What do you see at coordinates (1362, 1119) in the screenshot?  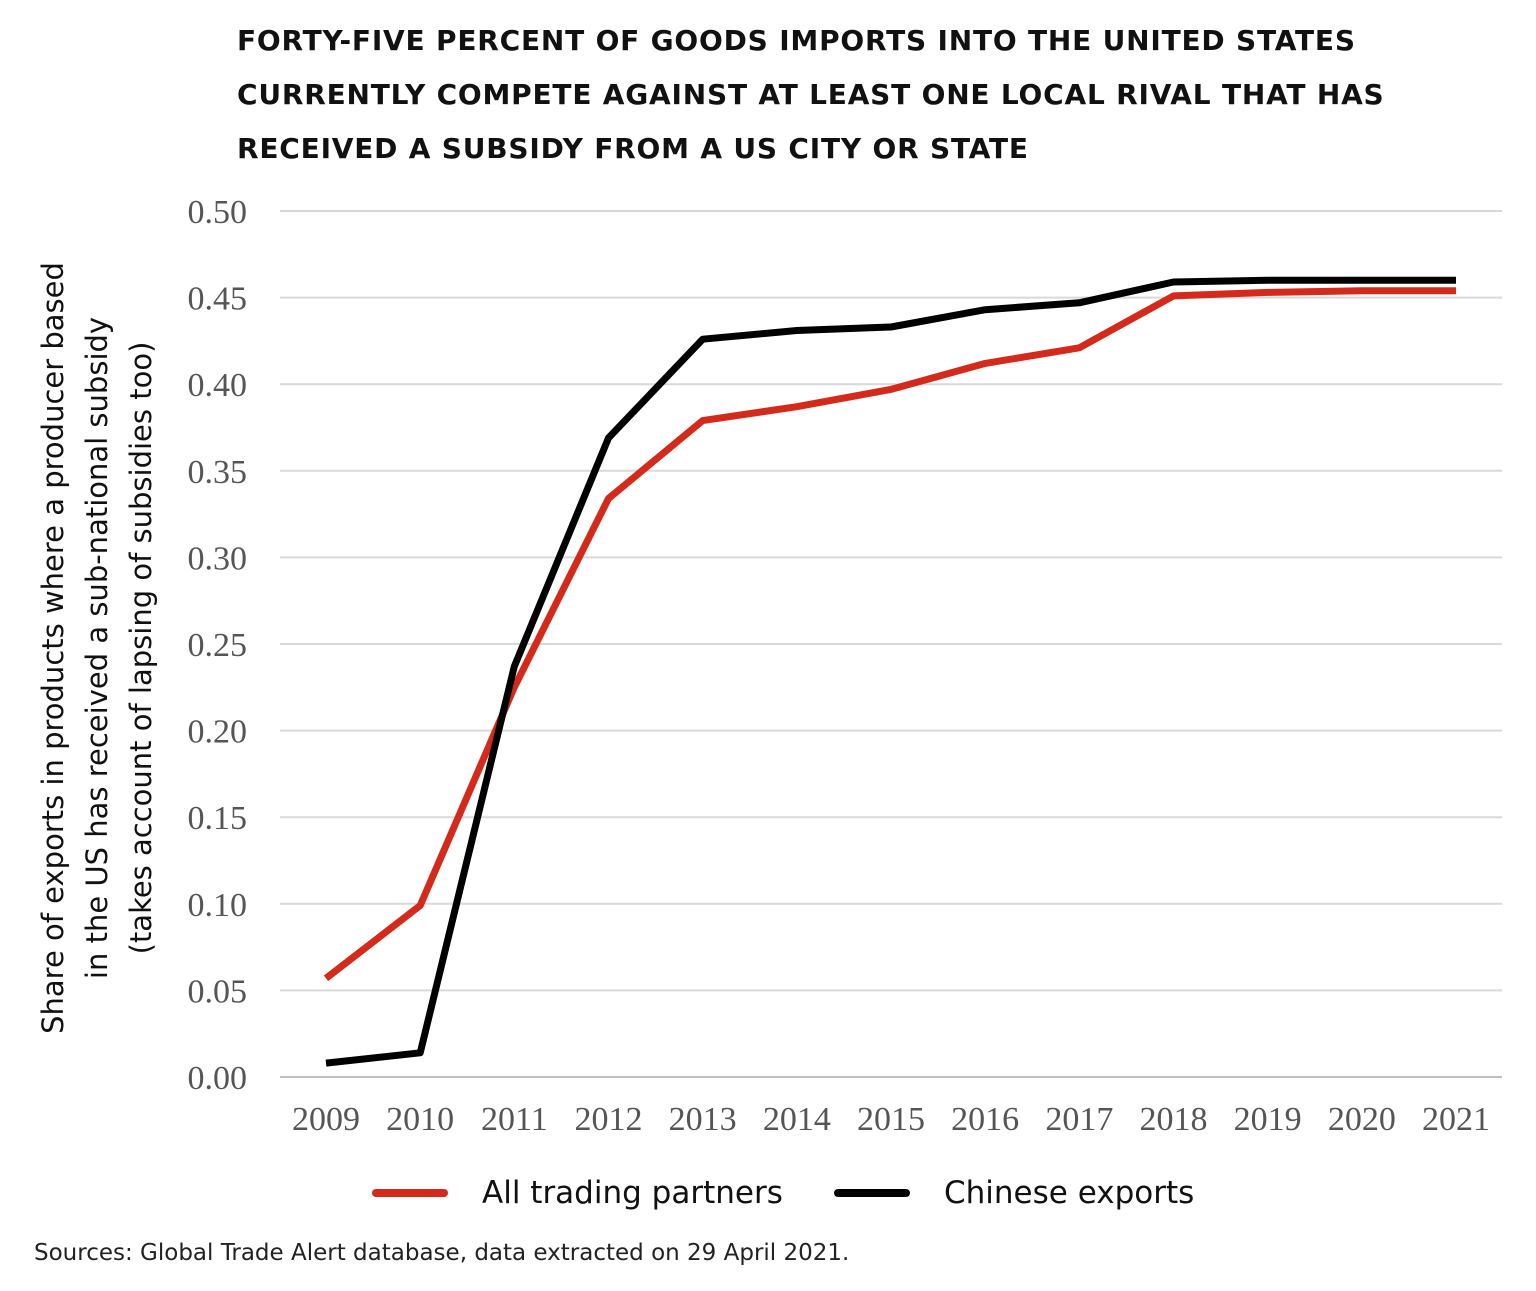 I see `x-tick-label: 2020` at bounding box center [1362, 1119].